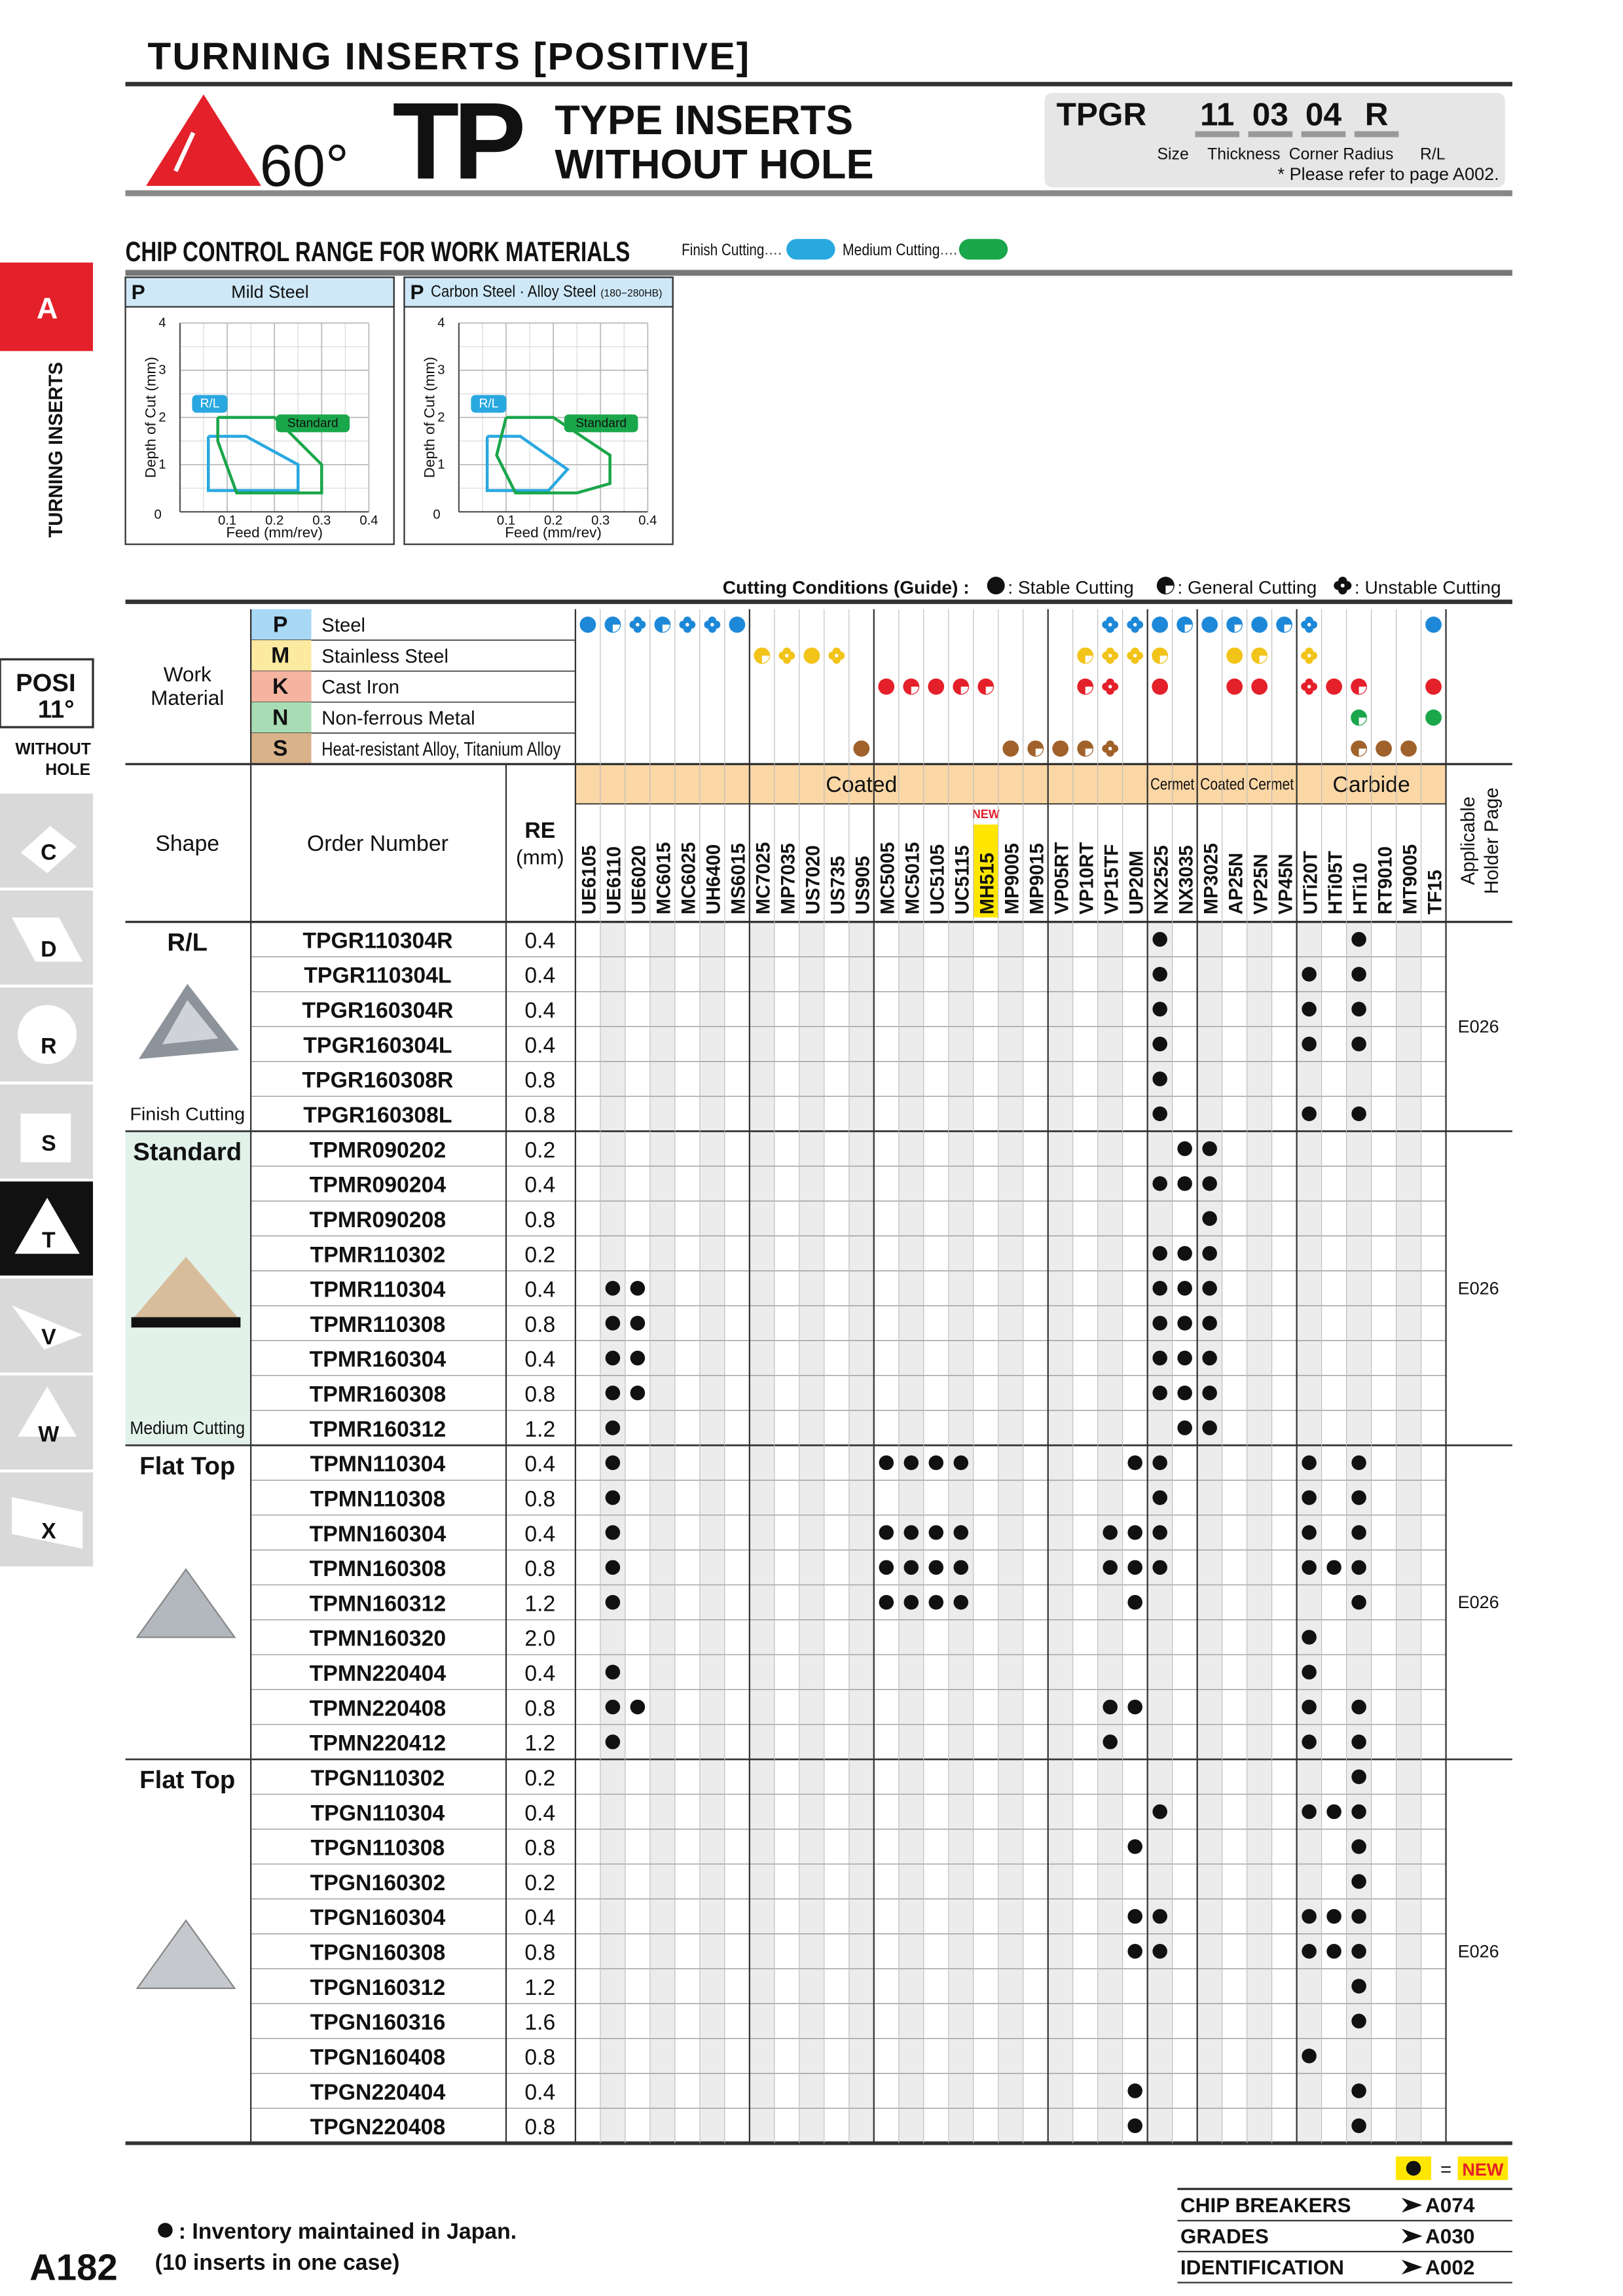 The height and width of the screenshot is (2296, 1623). What do you see at coordinates (384, 656) in the screenshot?
I see `material-name: Stainless Steel` at bounding box center [384, 656].